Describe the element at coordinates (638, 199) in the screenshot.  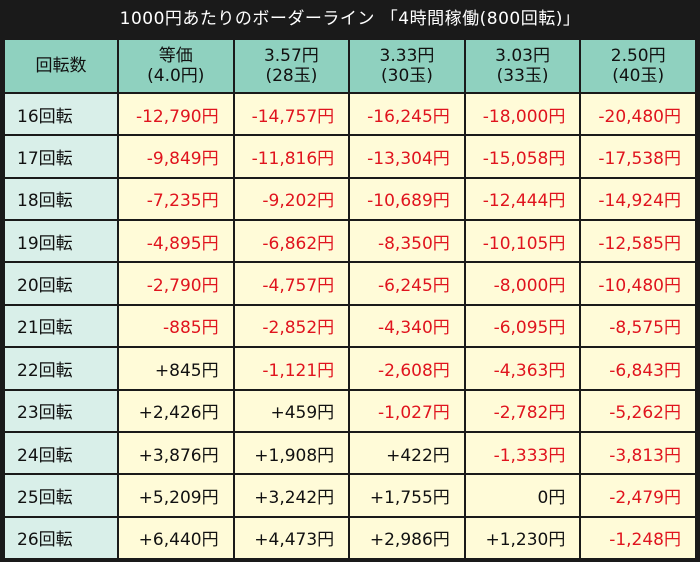
I see `value-cell: -14,924円` at that location.